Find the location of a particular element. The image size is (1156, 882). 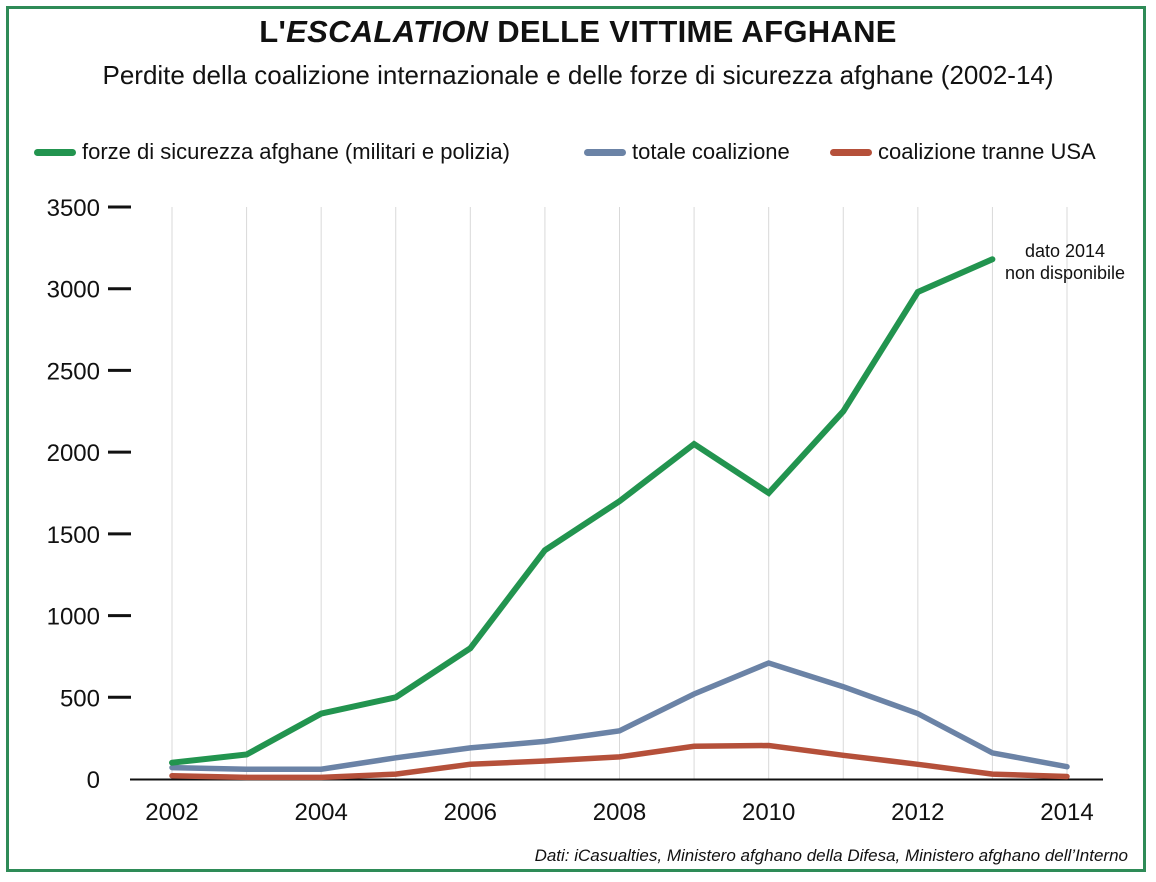

y-tick-label-3000: 3000 is located at coordinates (73, 290).